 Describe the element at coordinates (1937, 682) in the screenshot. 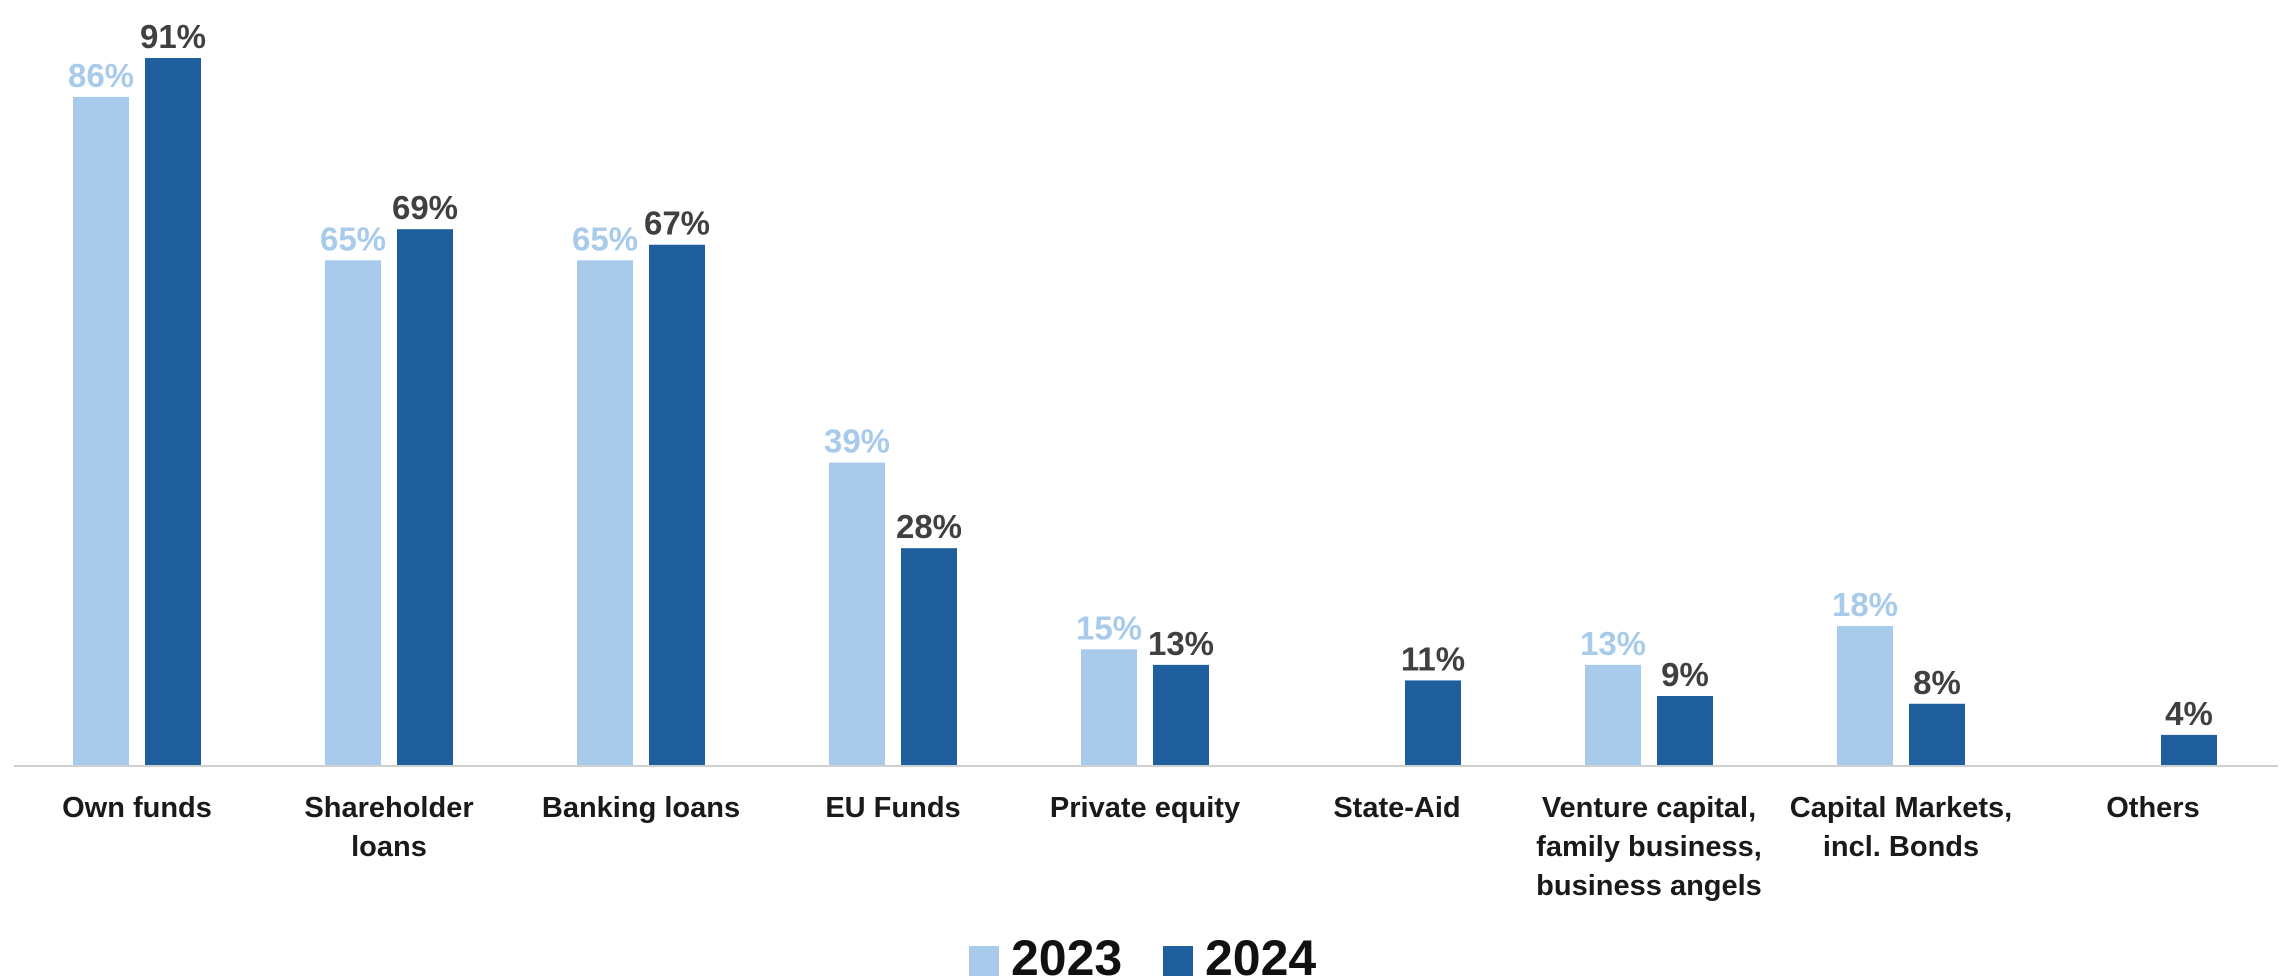

I see `data-label-2024-capital-markets-incl-bonds: 8%` at that location.